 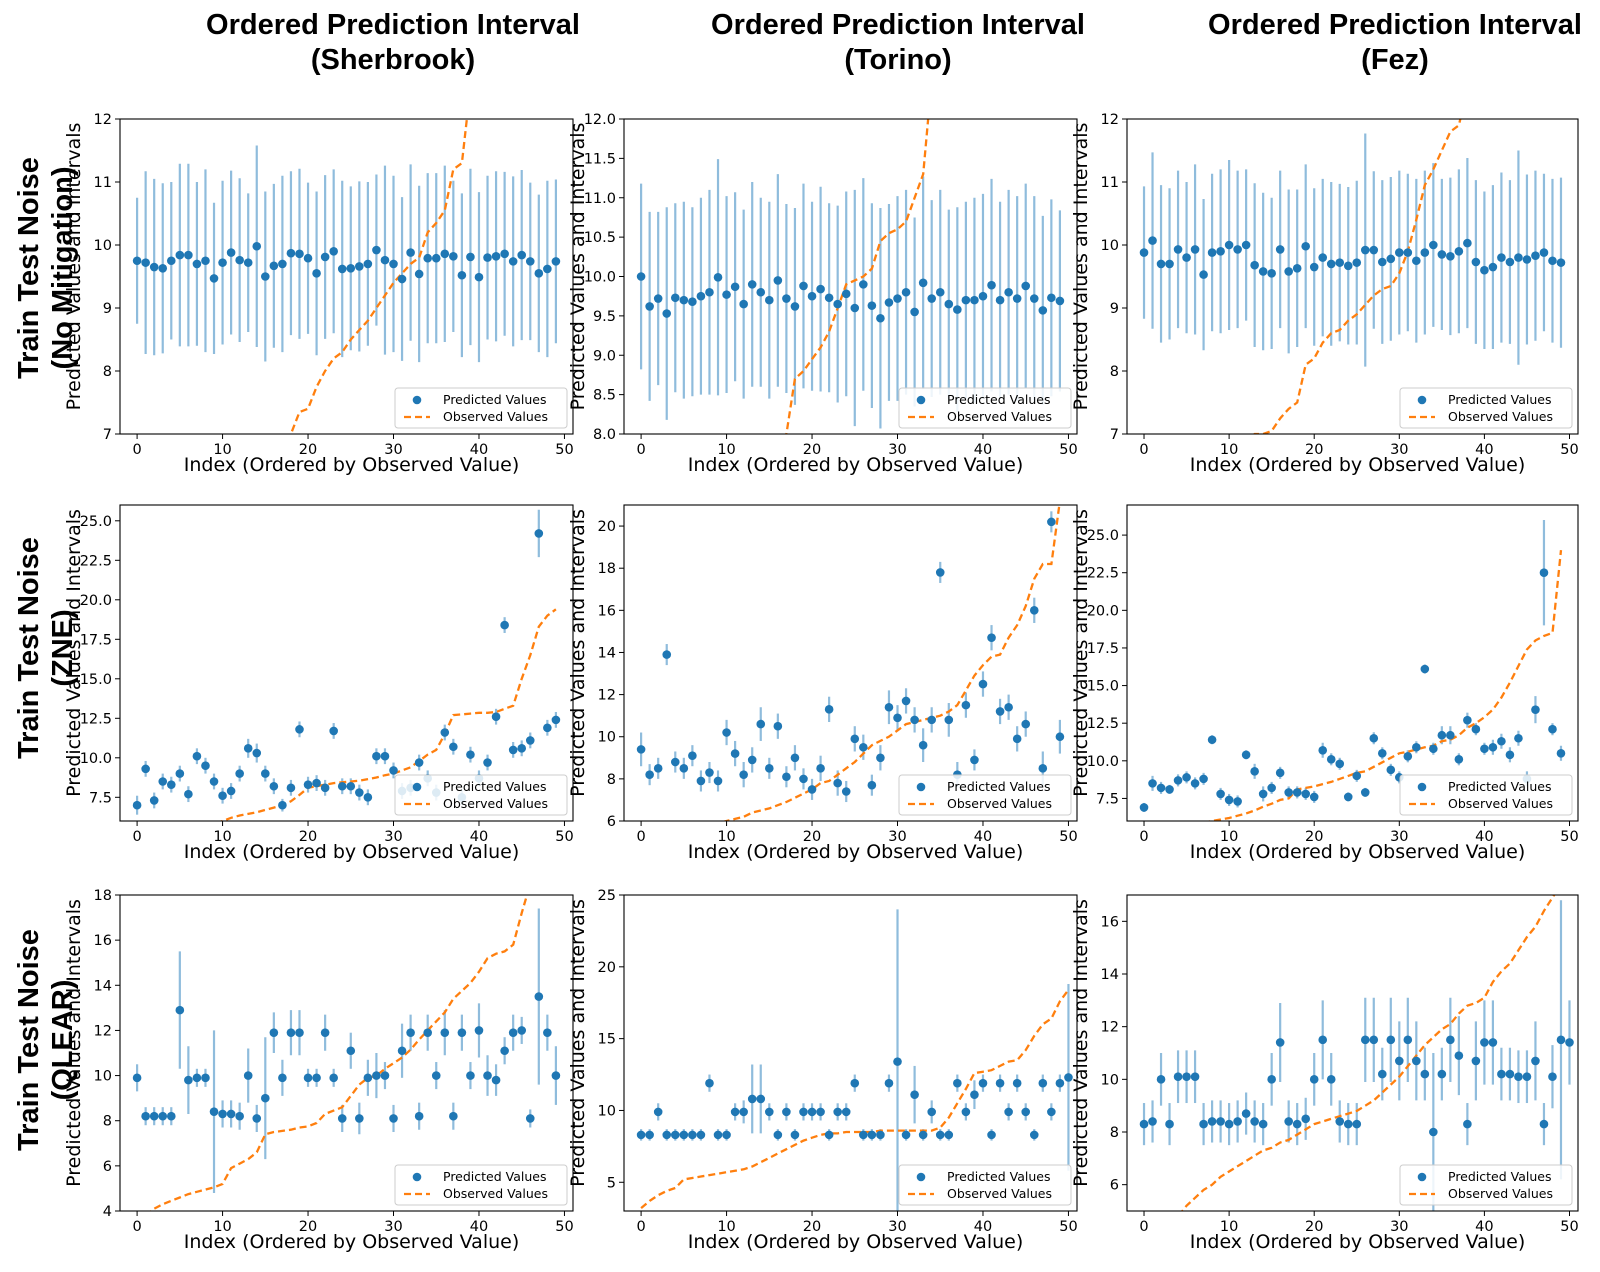 What do you see at coordinates (103, 941) in the screenshot?
I see `y-tick-label: 16` at bounding box center [103, 941].